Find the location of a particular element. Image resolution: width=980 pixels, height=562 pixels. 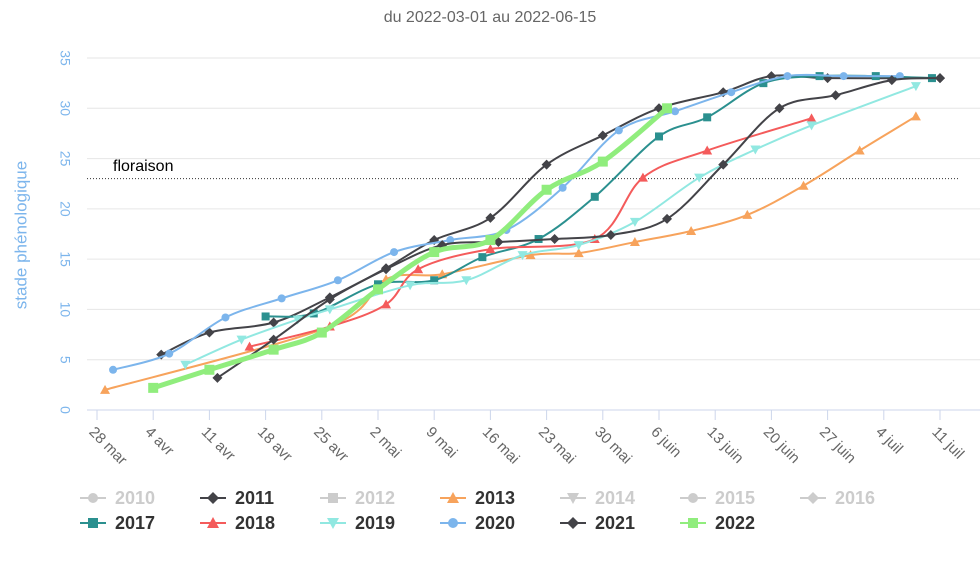

y-tick-label: 35 is located at coordinates (65, 58).